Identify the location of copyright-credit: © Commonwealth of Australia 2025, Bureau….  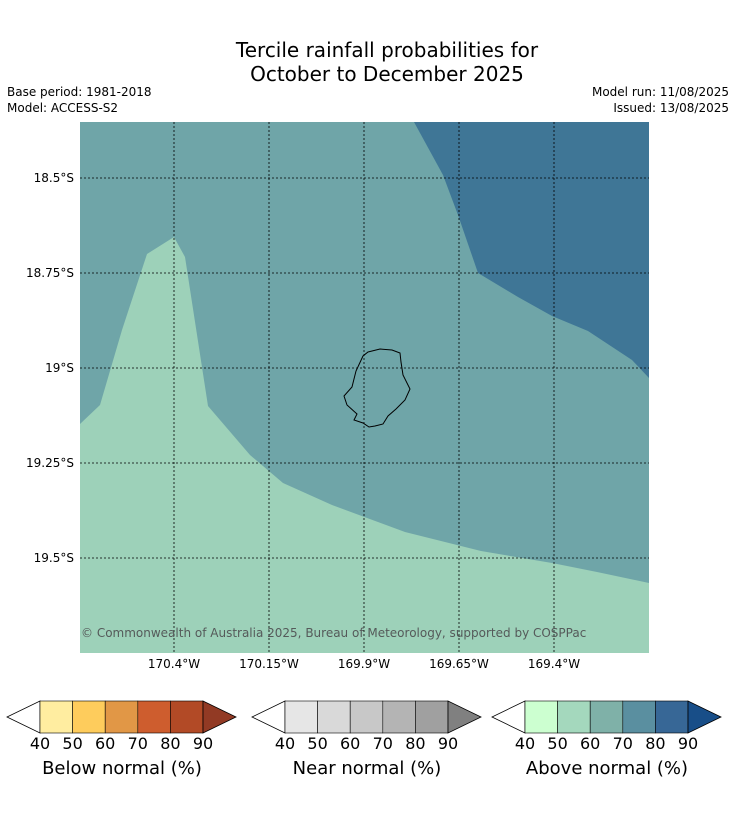
(334, 633).